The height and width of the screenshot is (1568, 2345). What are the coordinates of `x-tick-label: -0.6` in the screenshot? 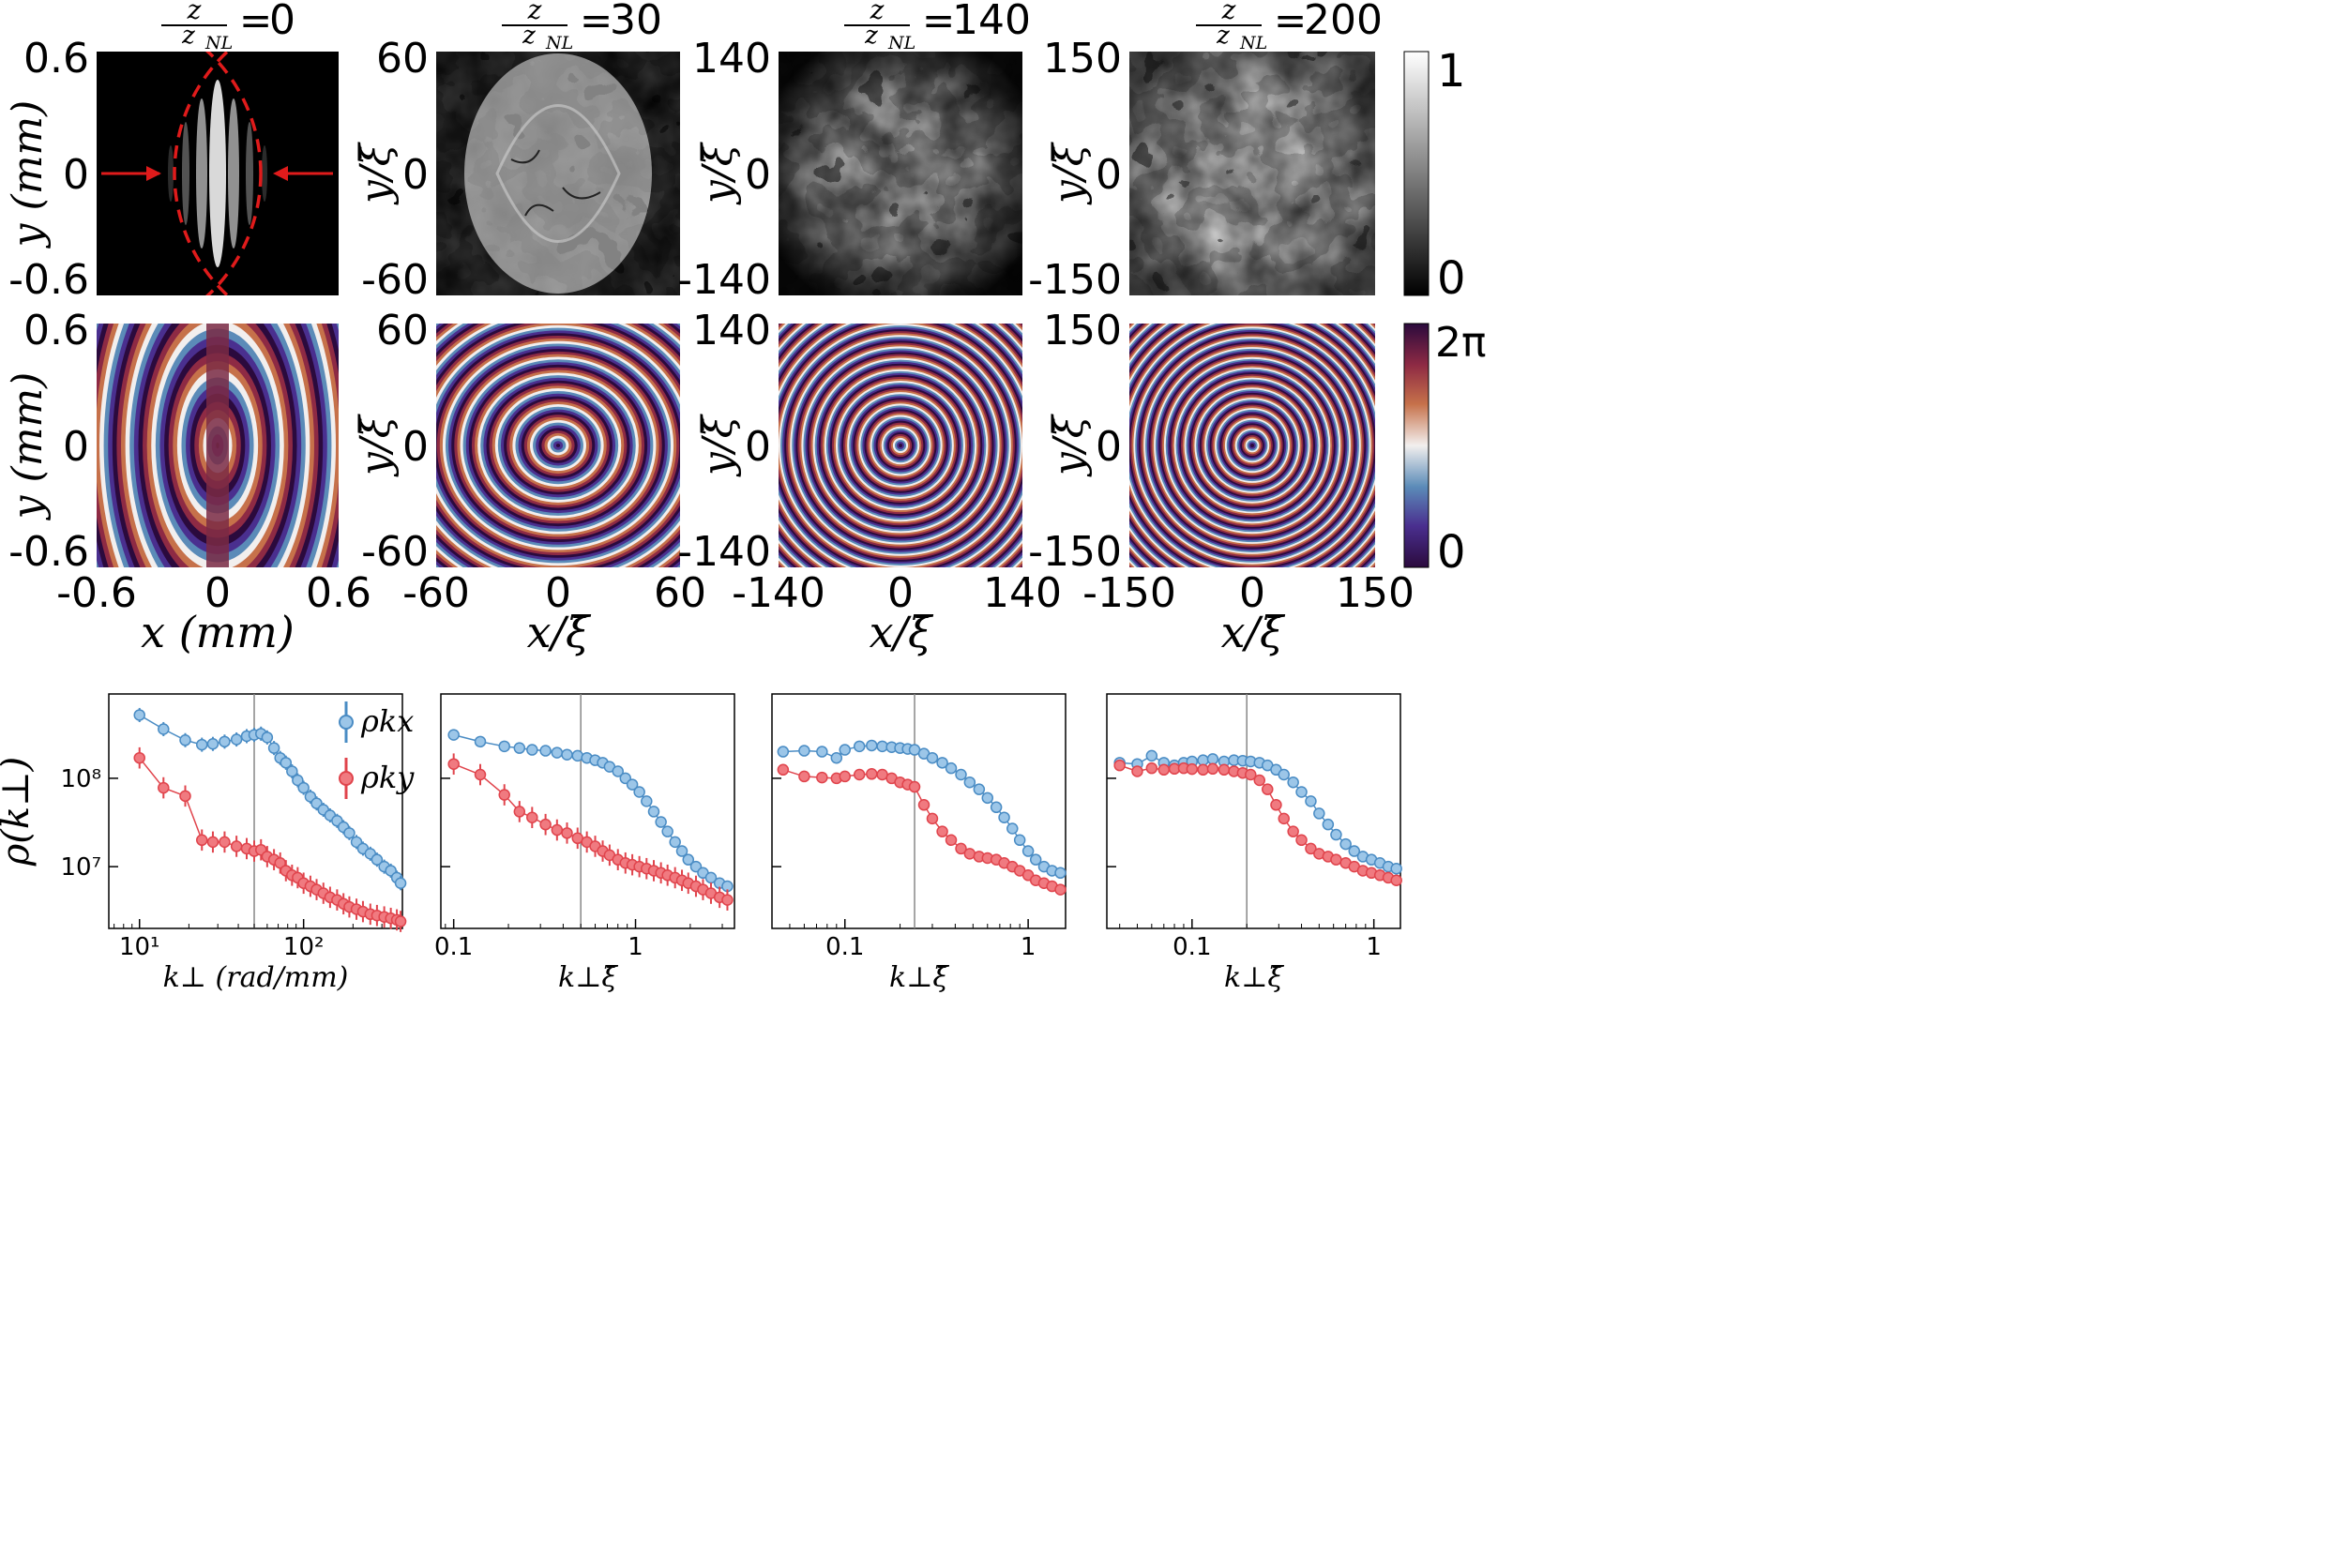 It's located at (96, 593).